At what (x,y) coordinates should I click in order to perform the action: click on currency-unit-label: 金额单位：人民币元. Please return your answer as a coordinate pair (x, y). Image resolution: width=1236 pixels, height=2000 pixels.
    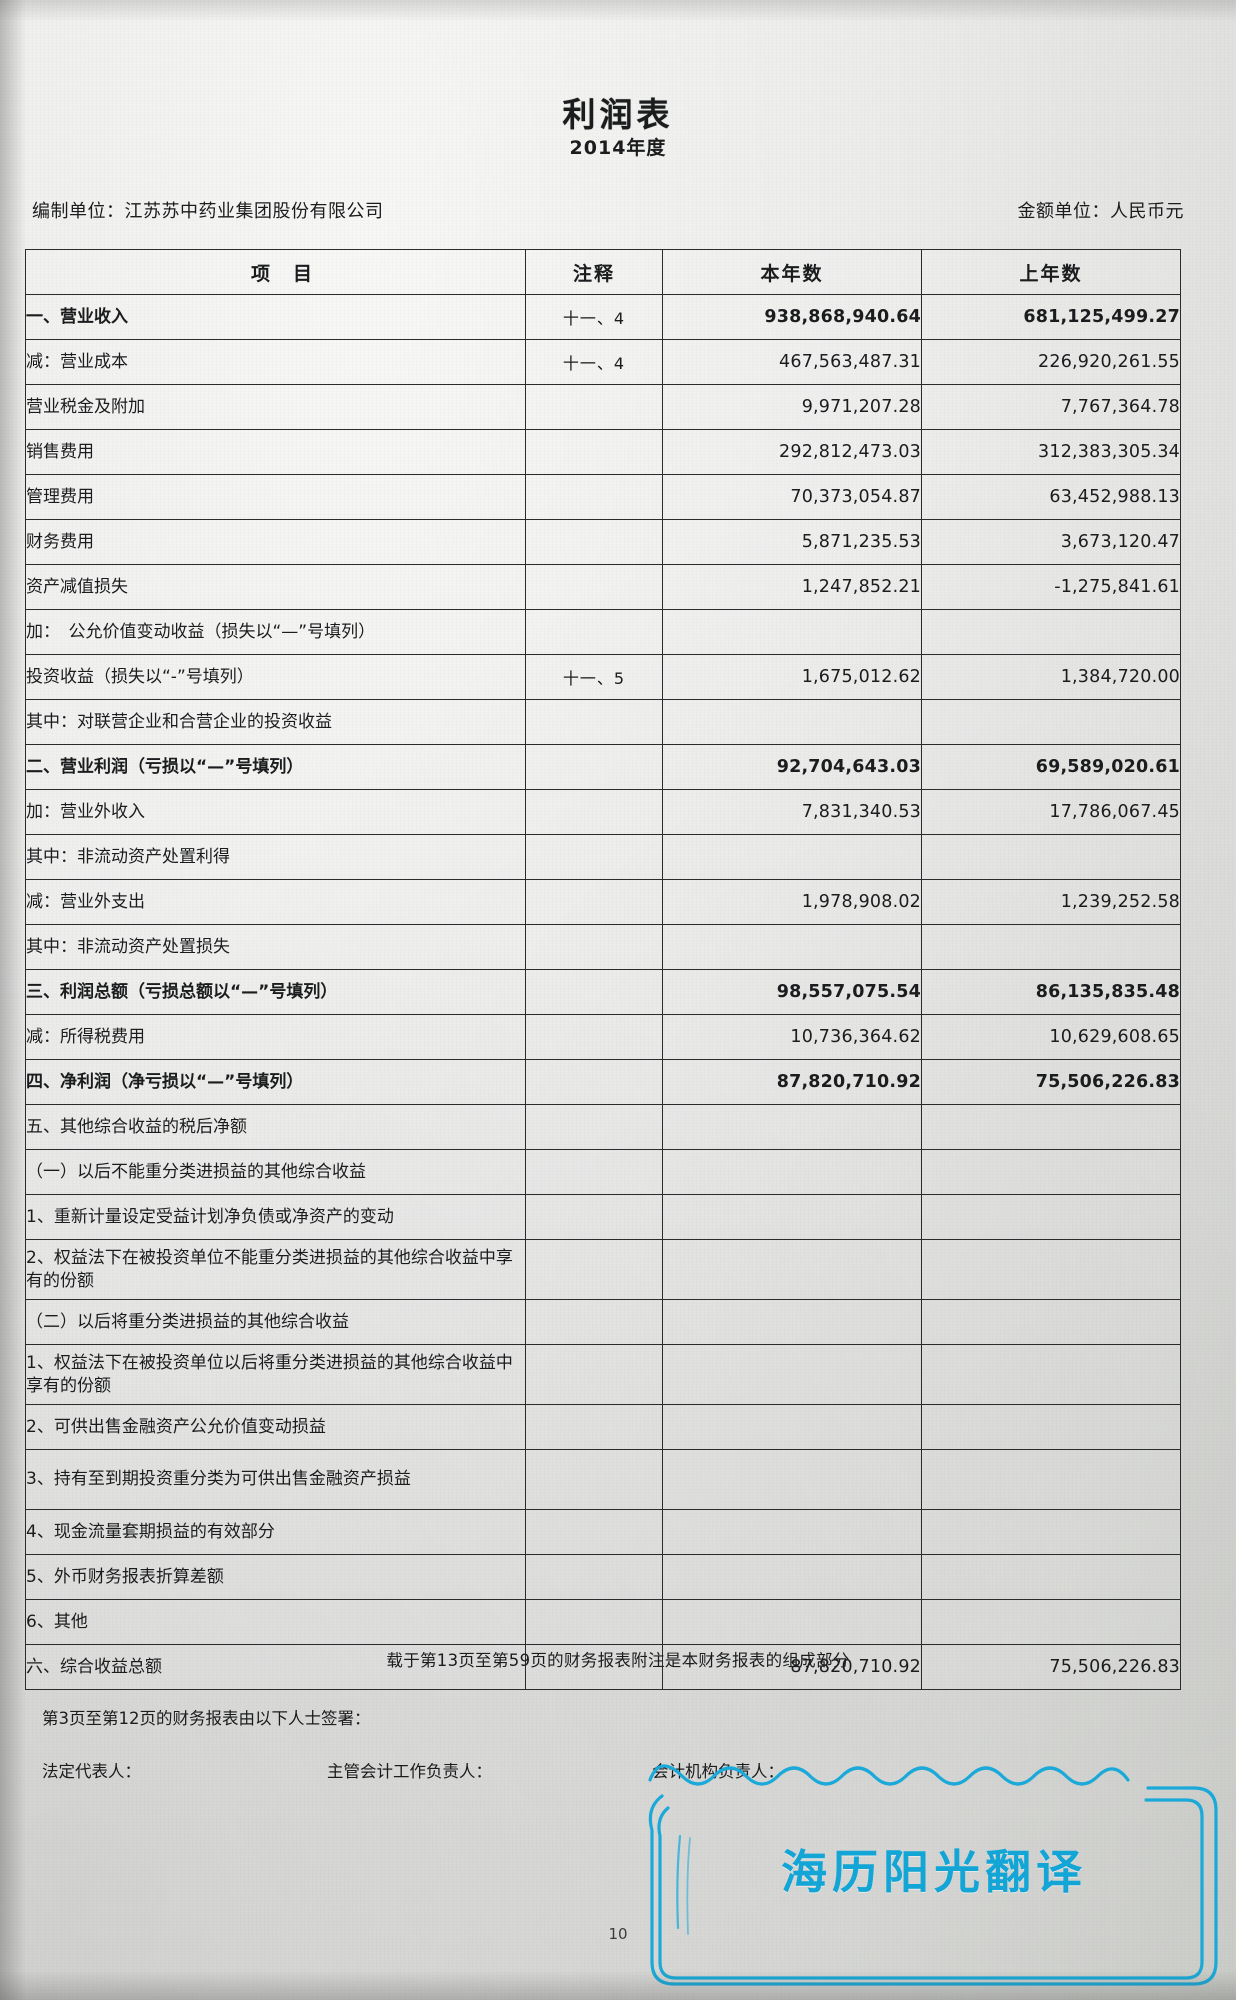
    Looking at the image, I should click on (1100, 211).